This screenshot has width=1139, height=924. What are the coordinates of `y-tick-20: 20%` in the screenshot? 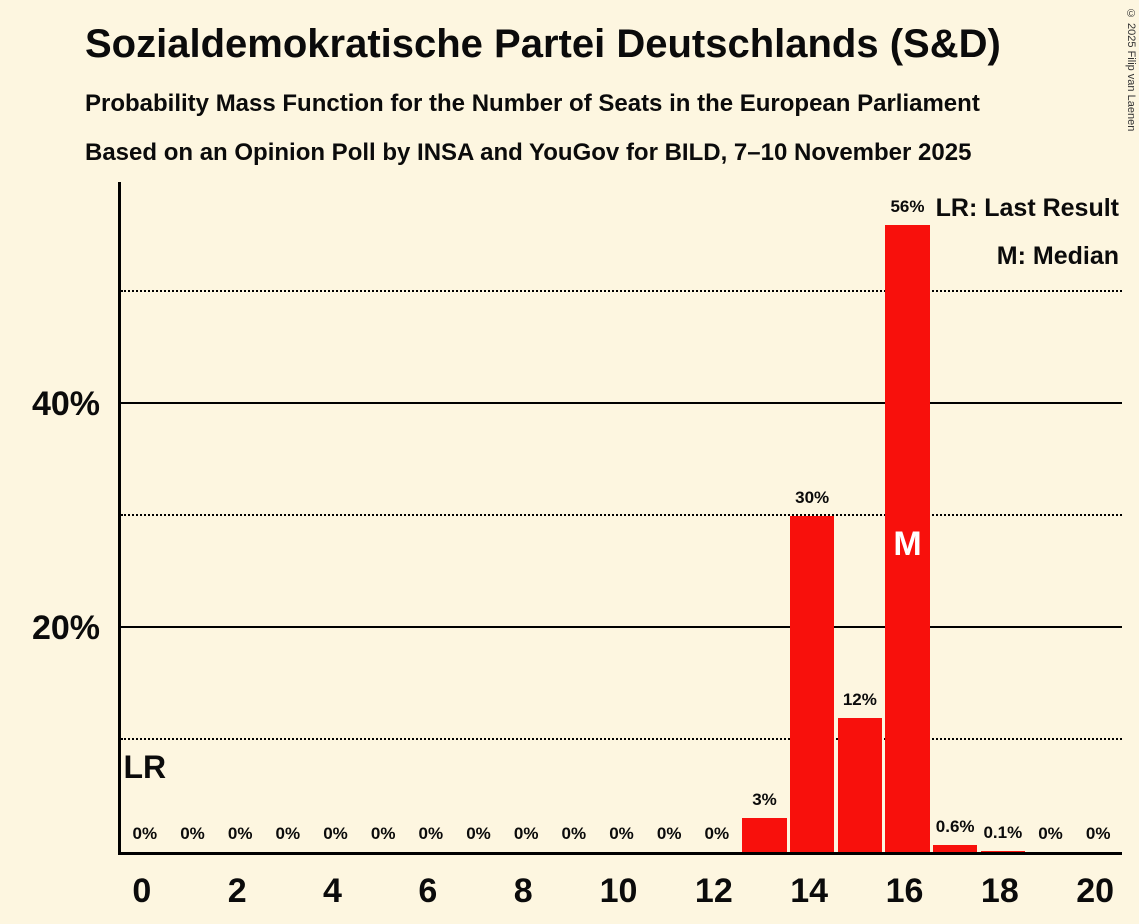 It's located at (65, 628).